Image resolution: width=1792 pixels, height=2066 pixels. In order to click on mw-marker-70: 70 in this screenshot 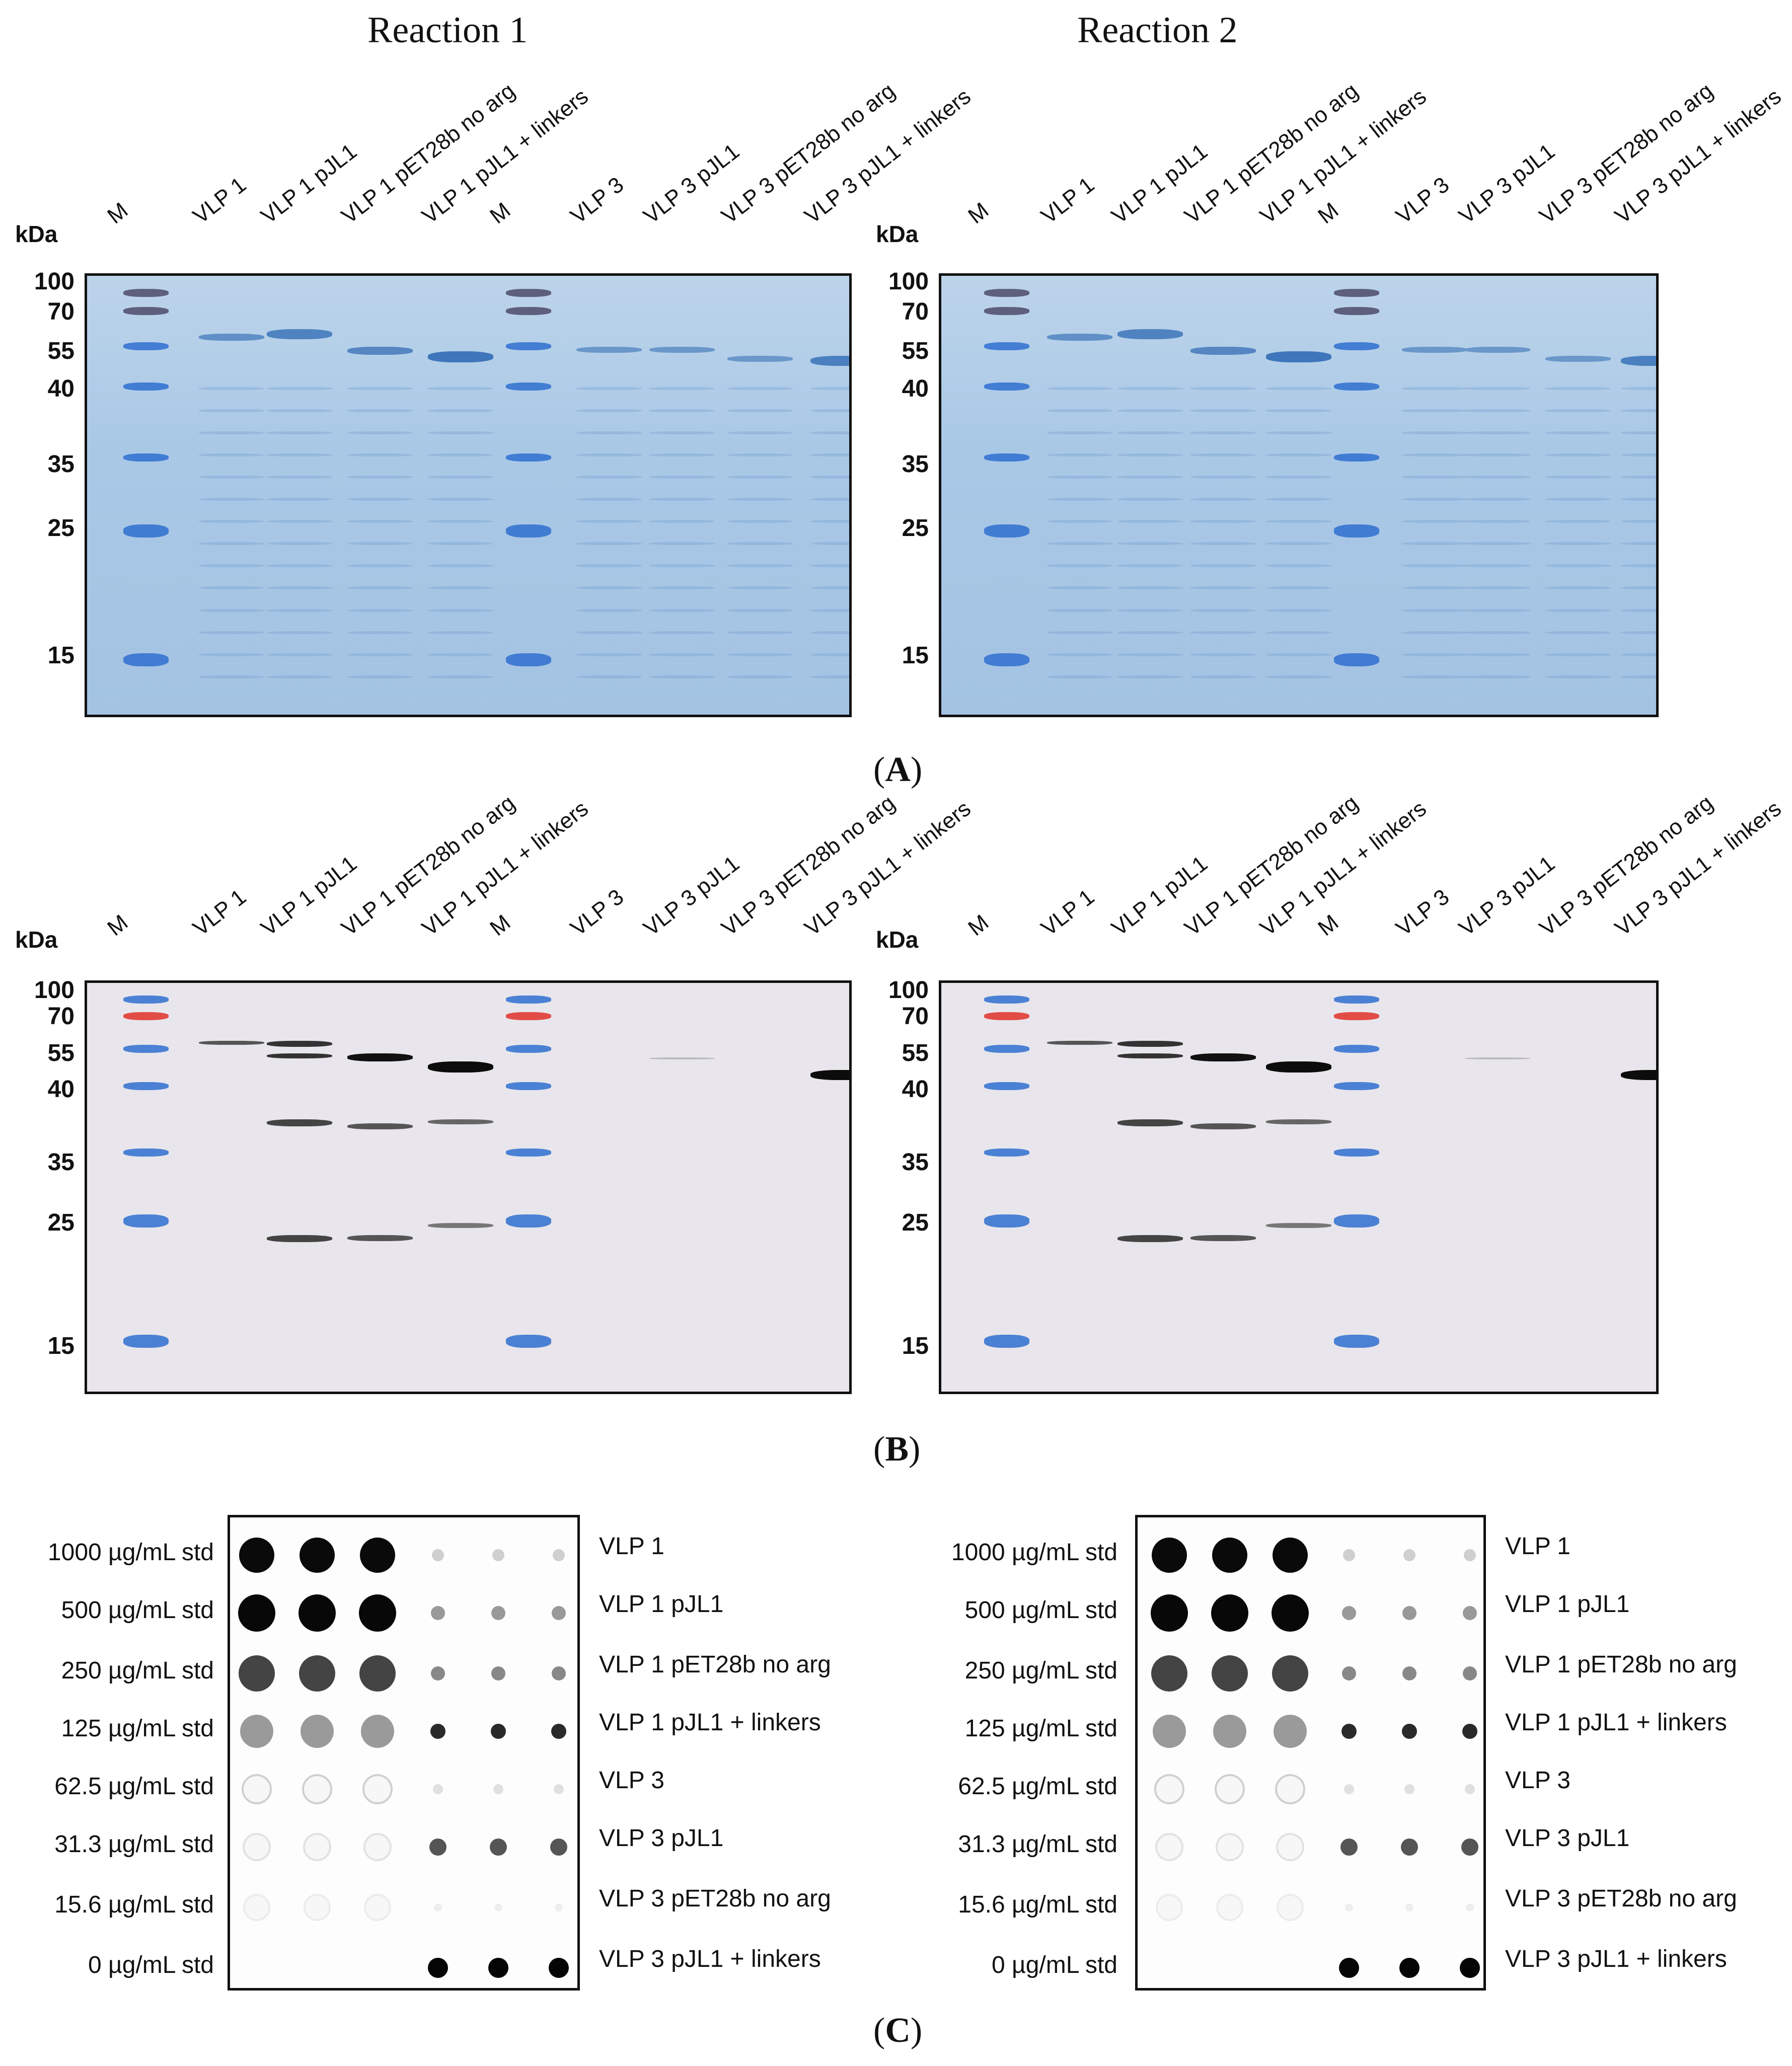, I will do `click(915, 1016)`.